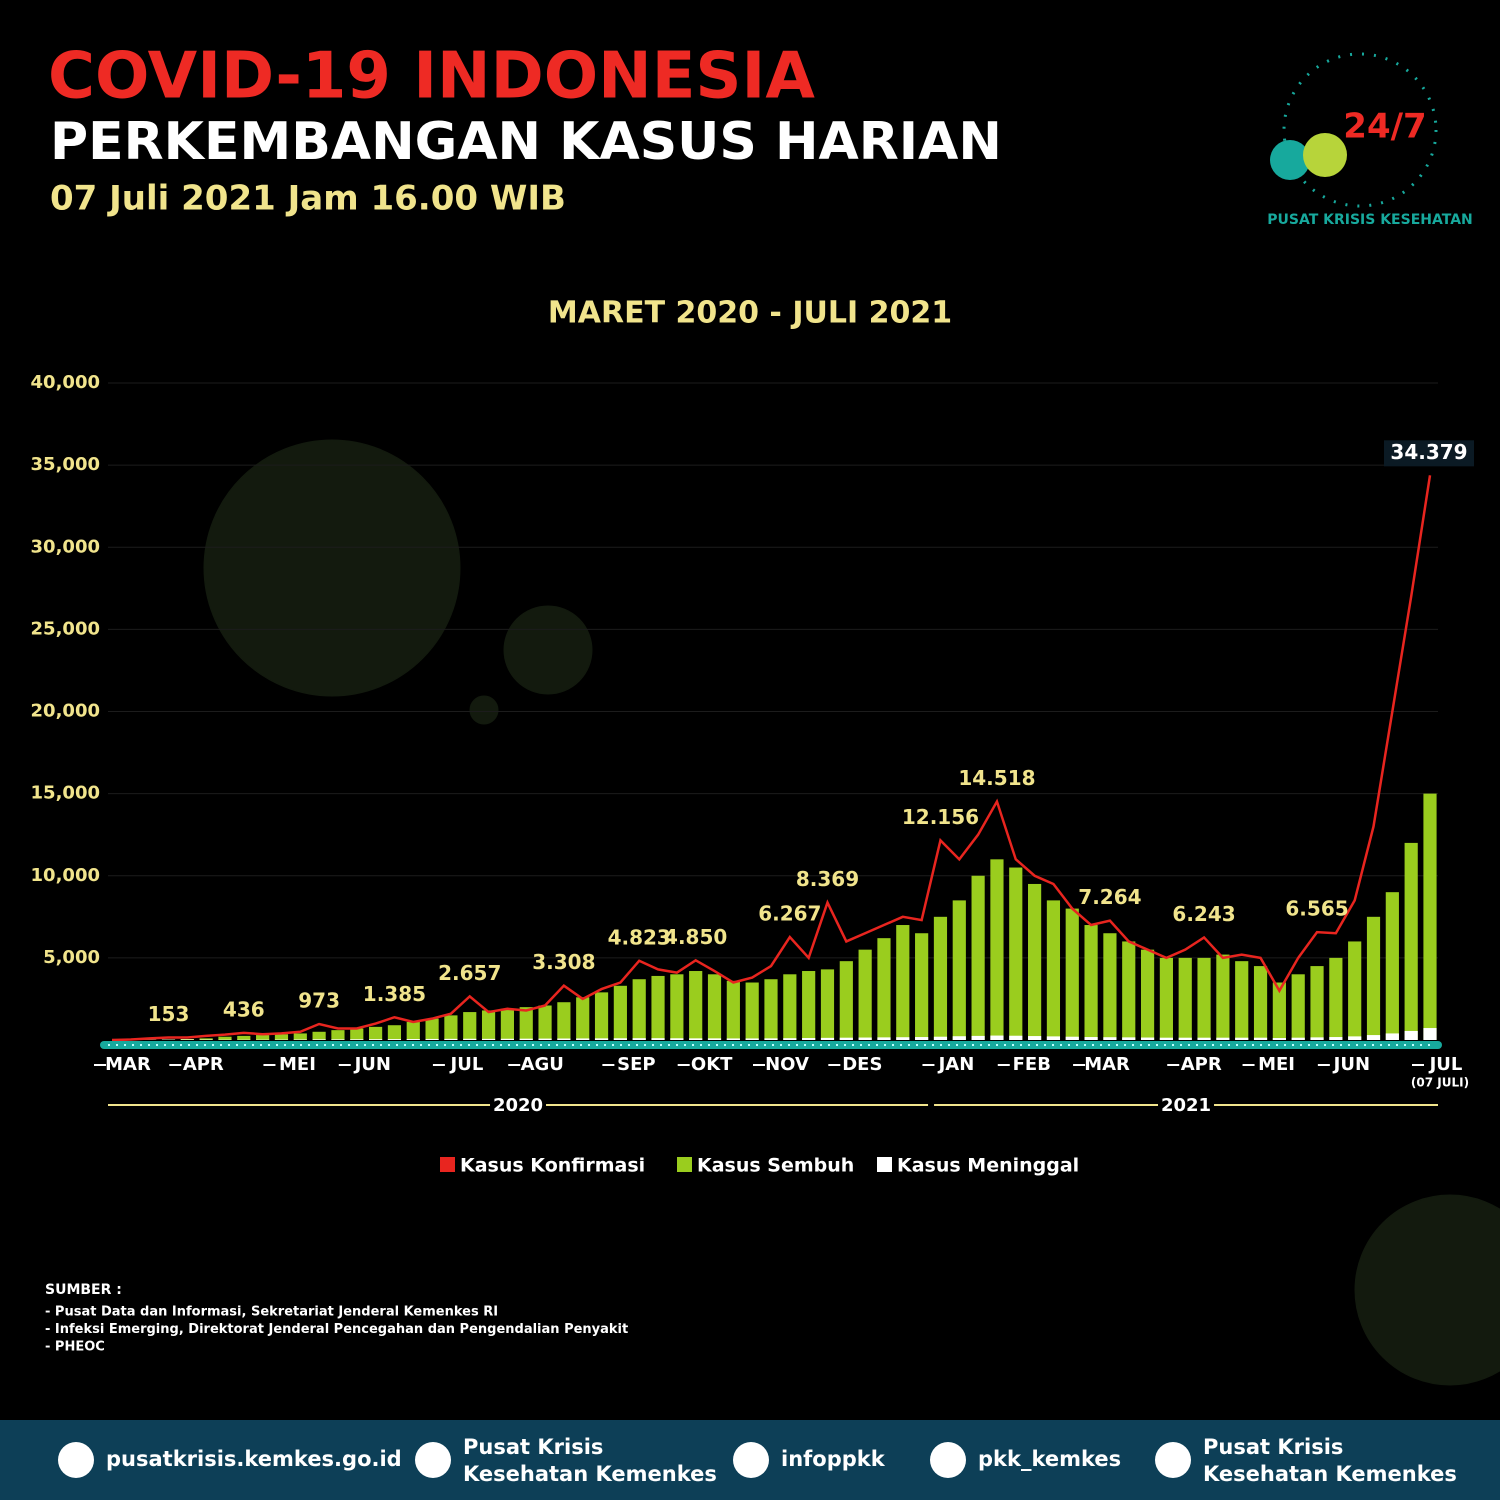  Describe the element at coordinates (65, 711) in the screenshot. I see `y-tick-label: 20,000` at that location.